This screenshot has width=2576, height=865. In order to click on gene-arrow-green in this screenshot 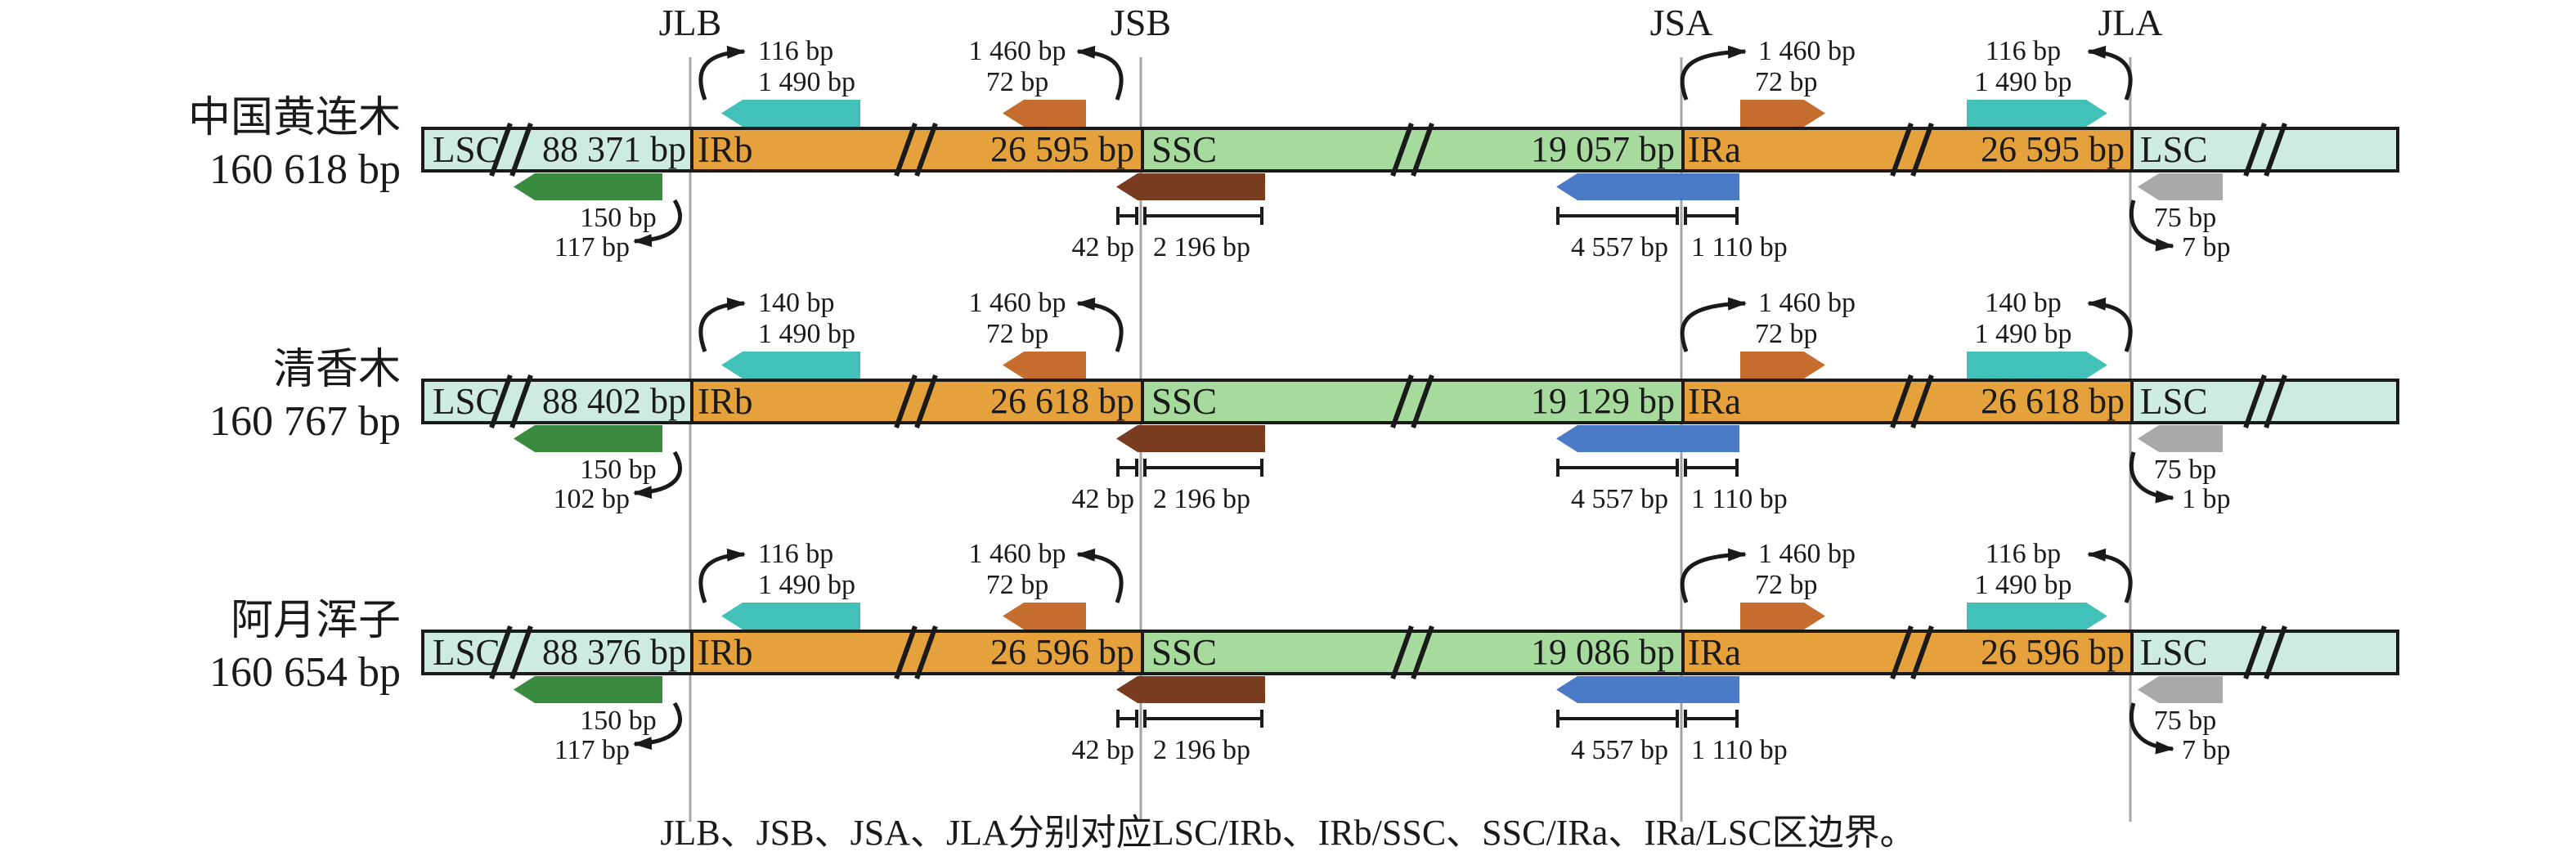, I will do `click(588, 186)`.